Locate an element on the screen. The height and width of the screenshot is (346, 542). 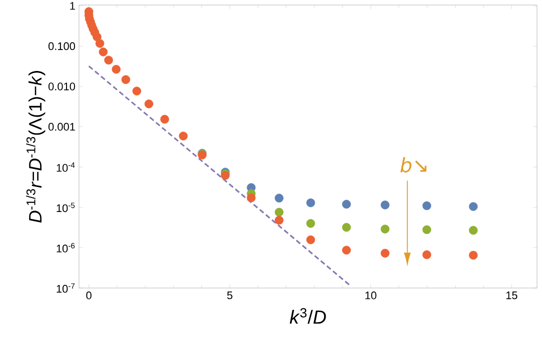
y-tick-label: 0.001 is located at coordinates (61, 126).